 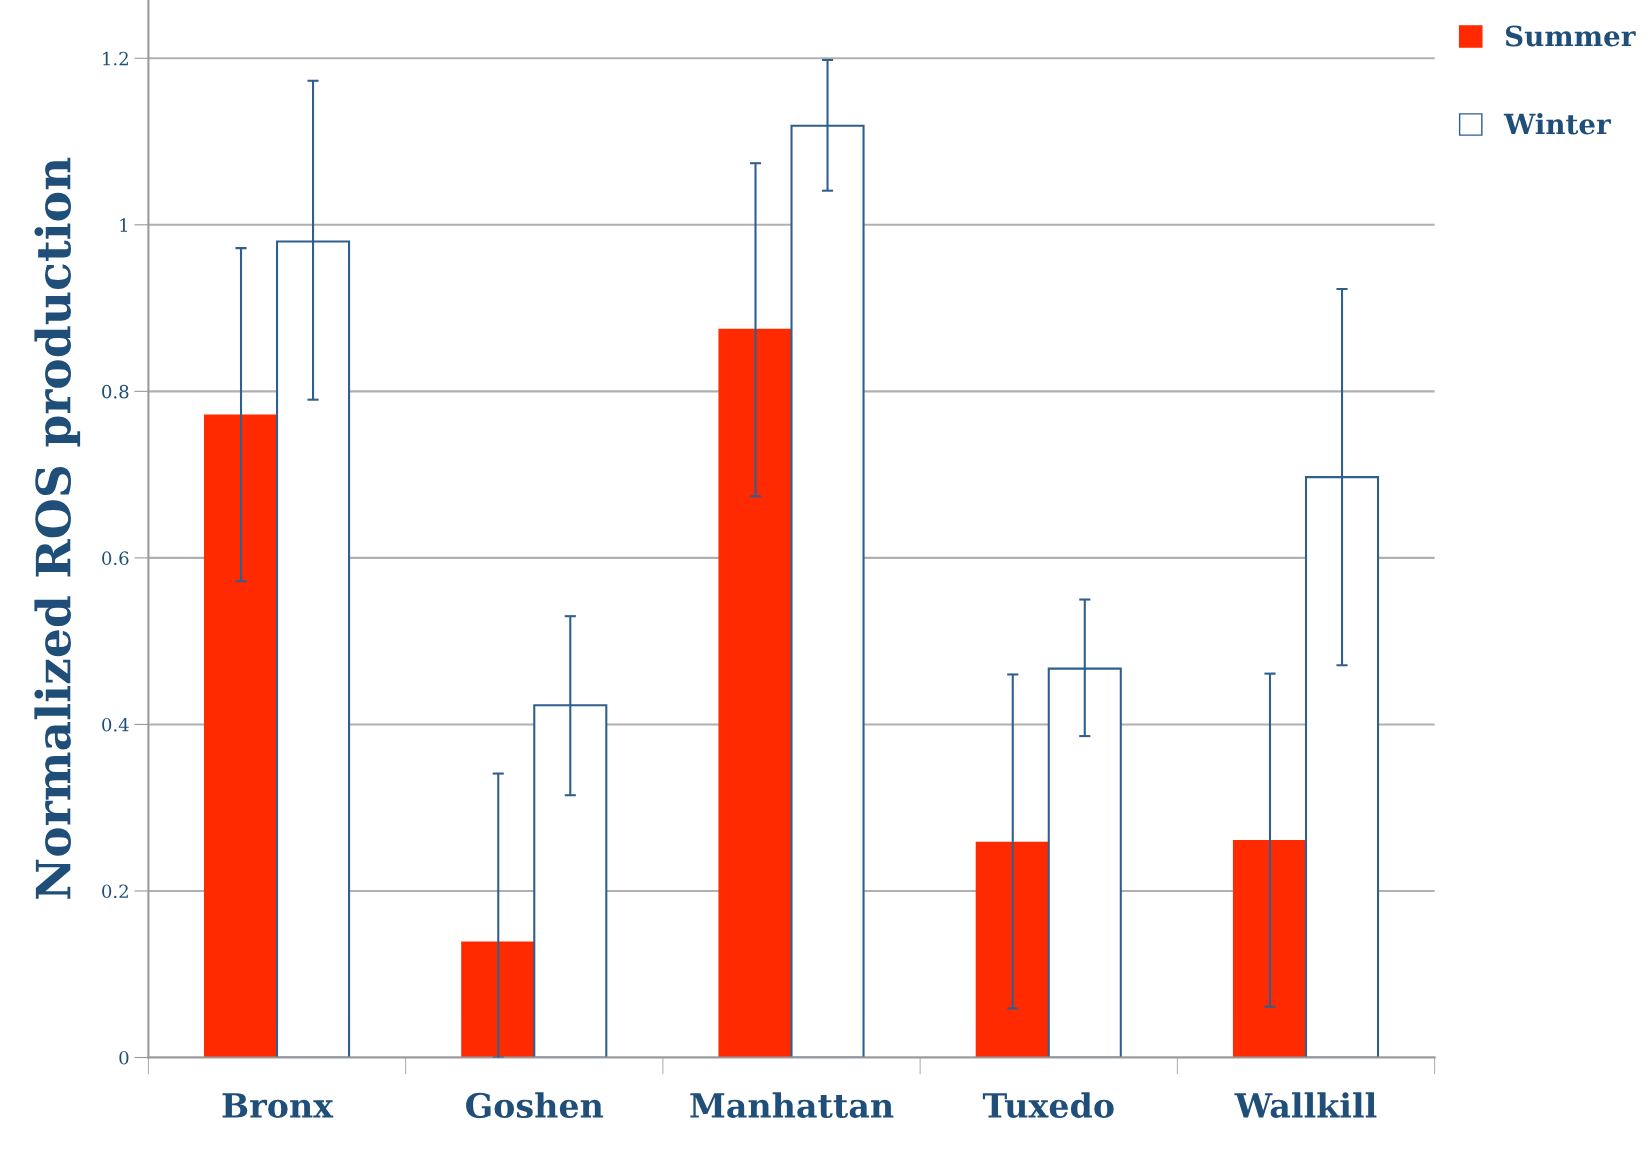 What do you see at coordinates (278, 1106) in the screenshot?
I see `x-tick-label: Bronx` at bounding box center [278, 1106].